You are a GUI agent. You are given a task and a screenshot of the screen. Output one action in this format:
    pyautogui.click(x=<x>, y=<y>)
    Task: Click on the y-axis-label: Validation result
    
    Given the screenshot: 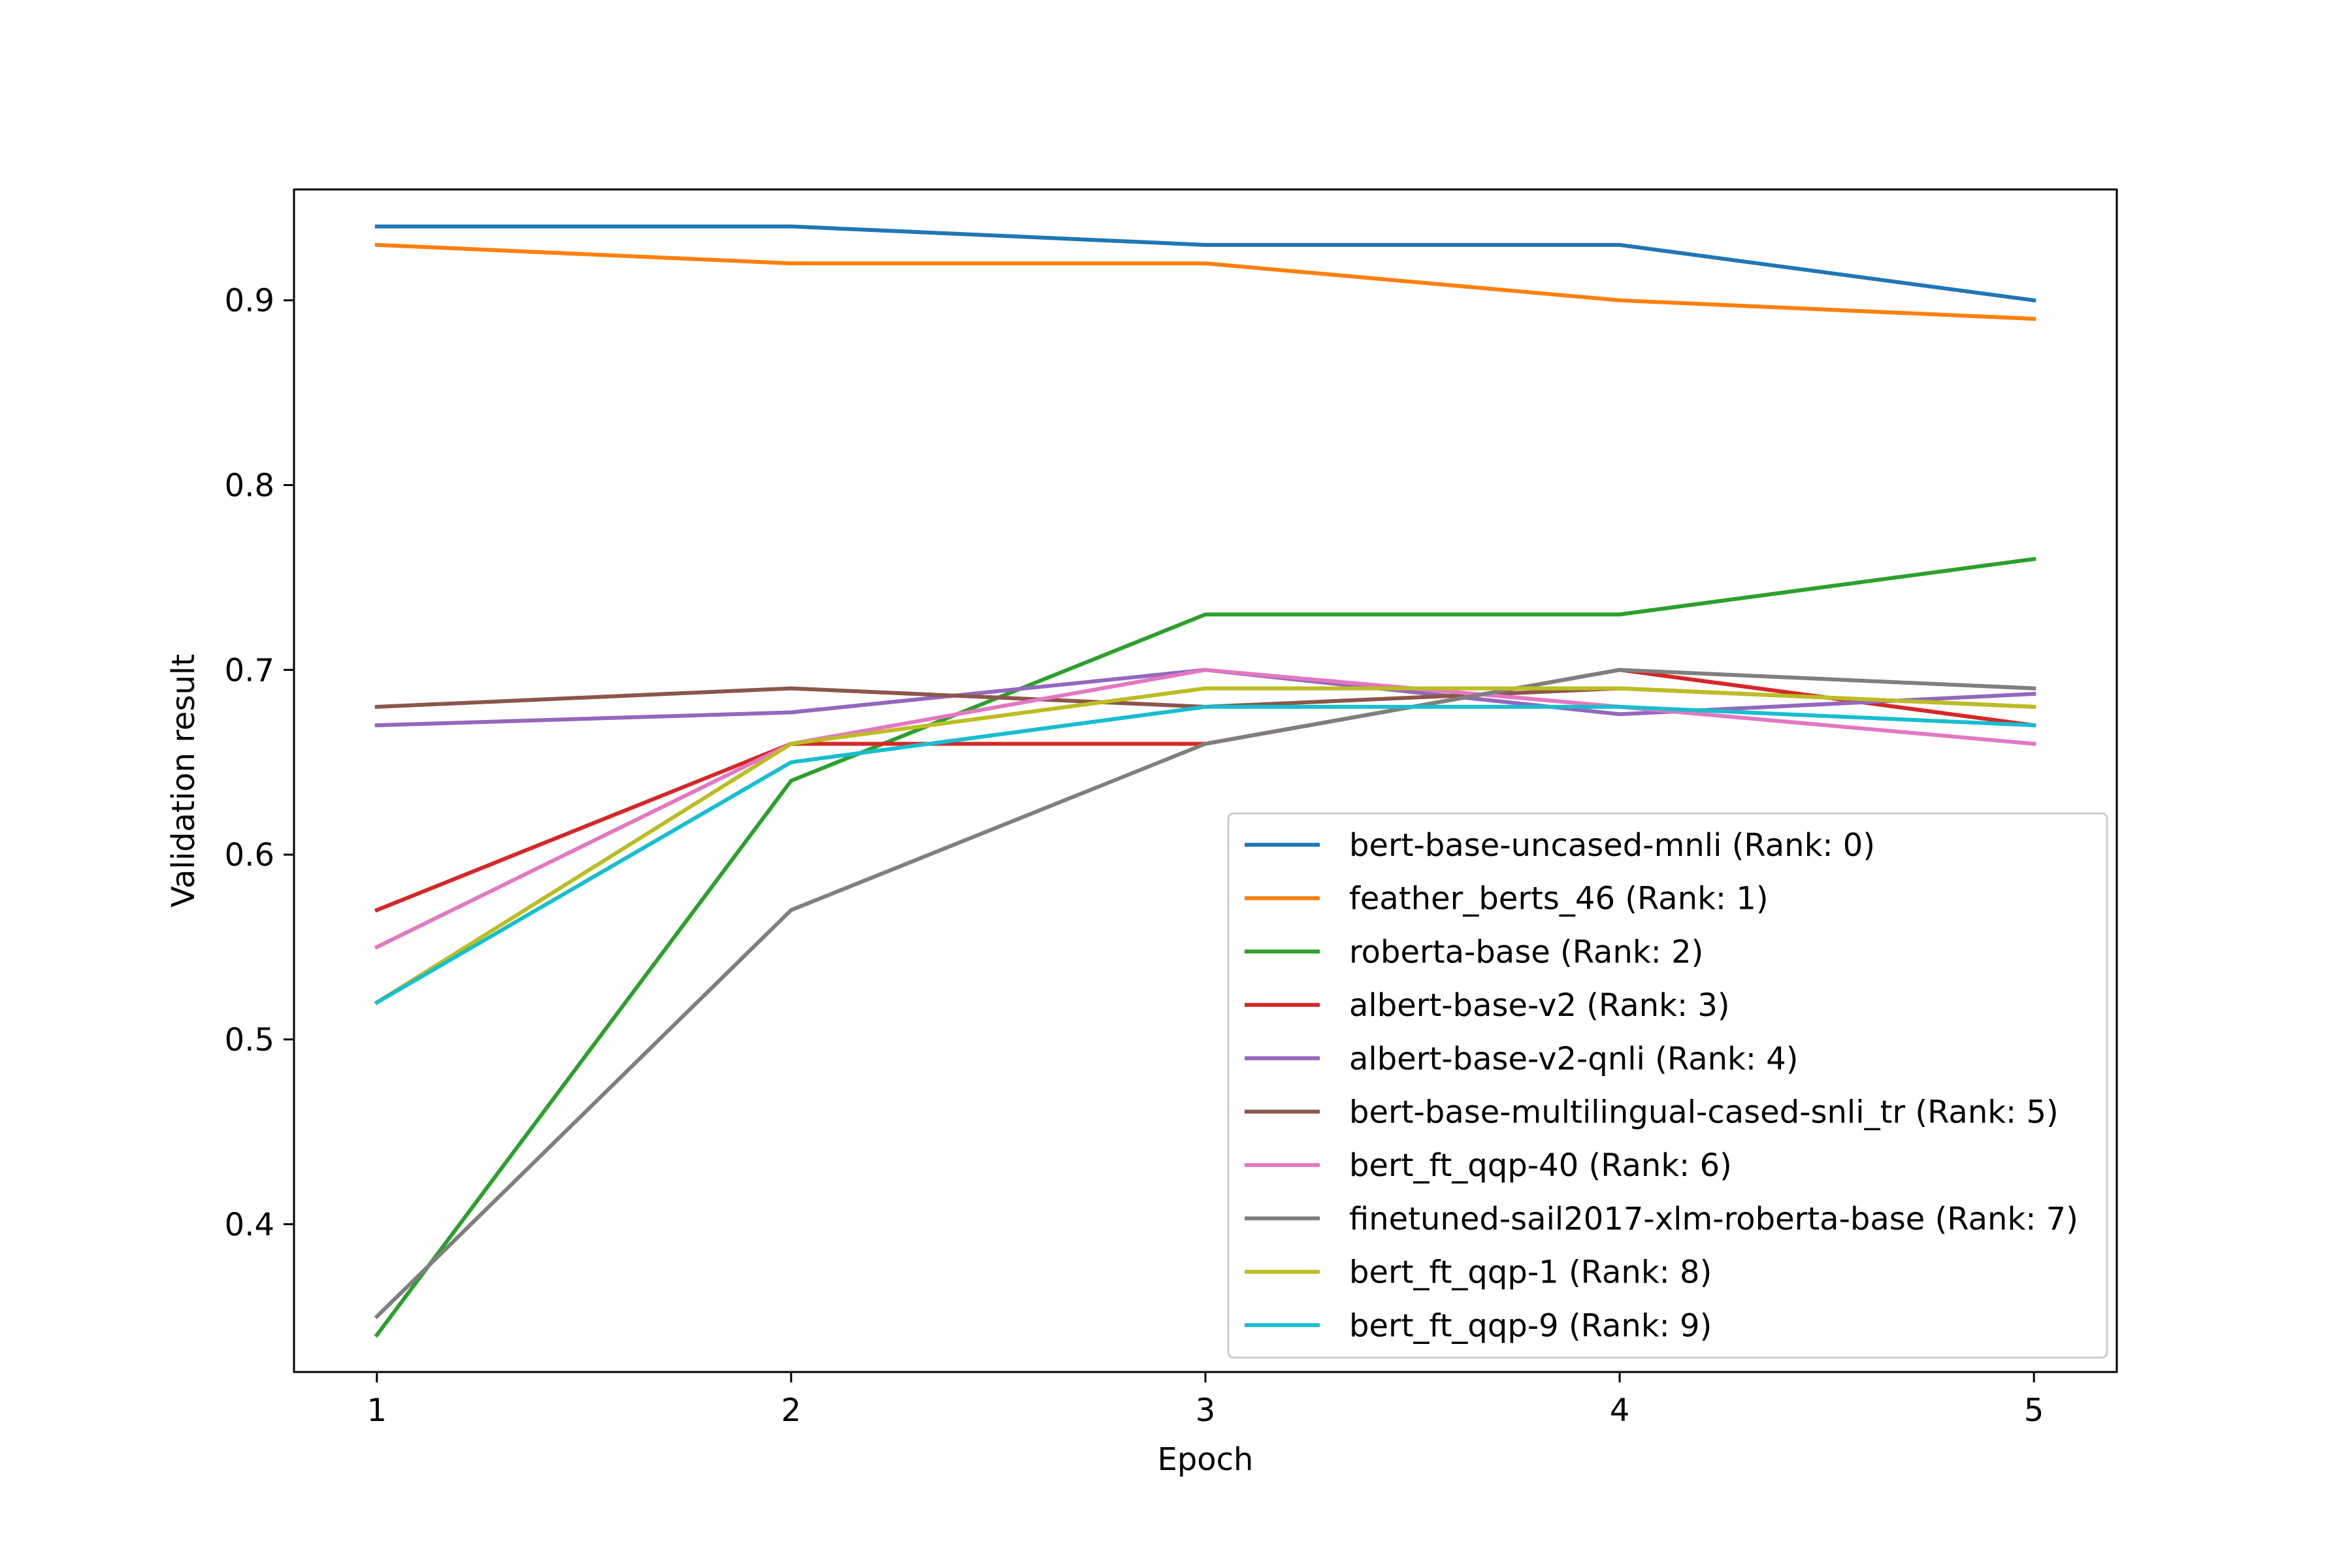 What is the action you would take?
    pyautogui.click(x=183, y=780)
    